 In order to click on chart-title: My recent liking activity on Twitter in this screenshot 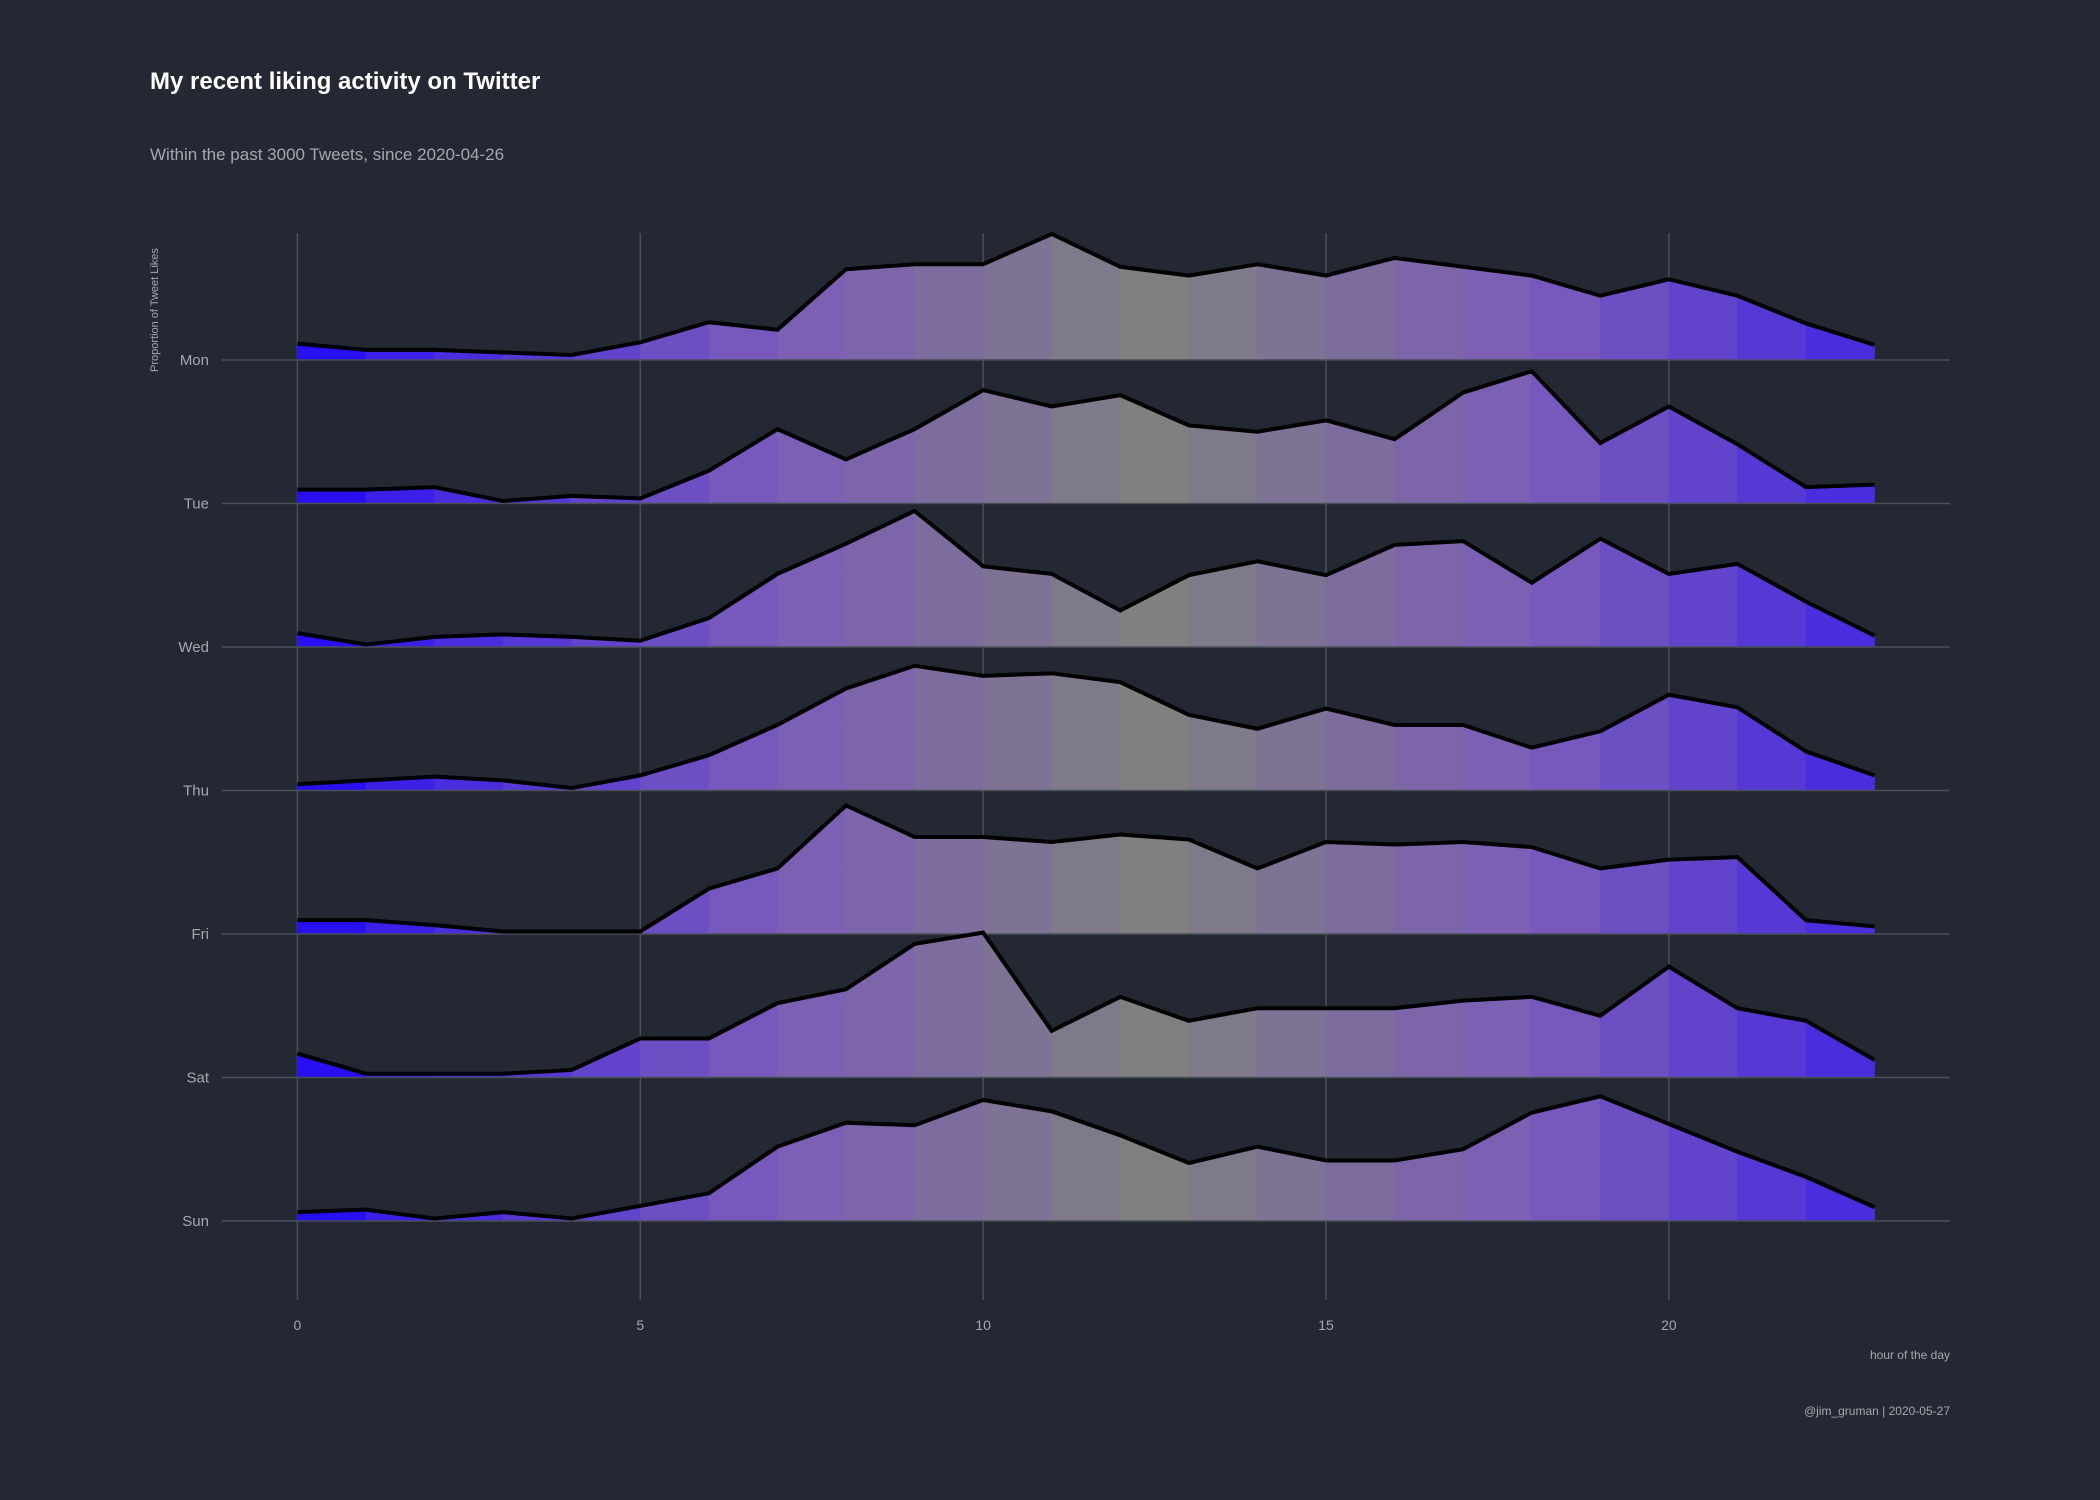, I will do `click(345, 81)`.